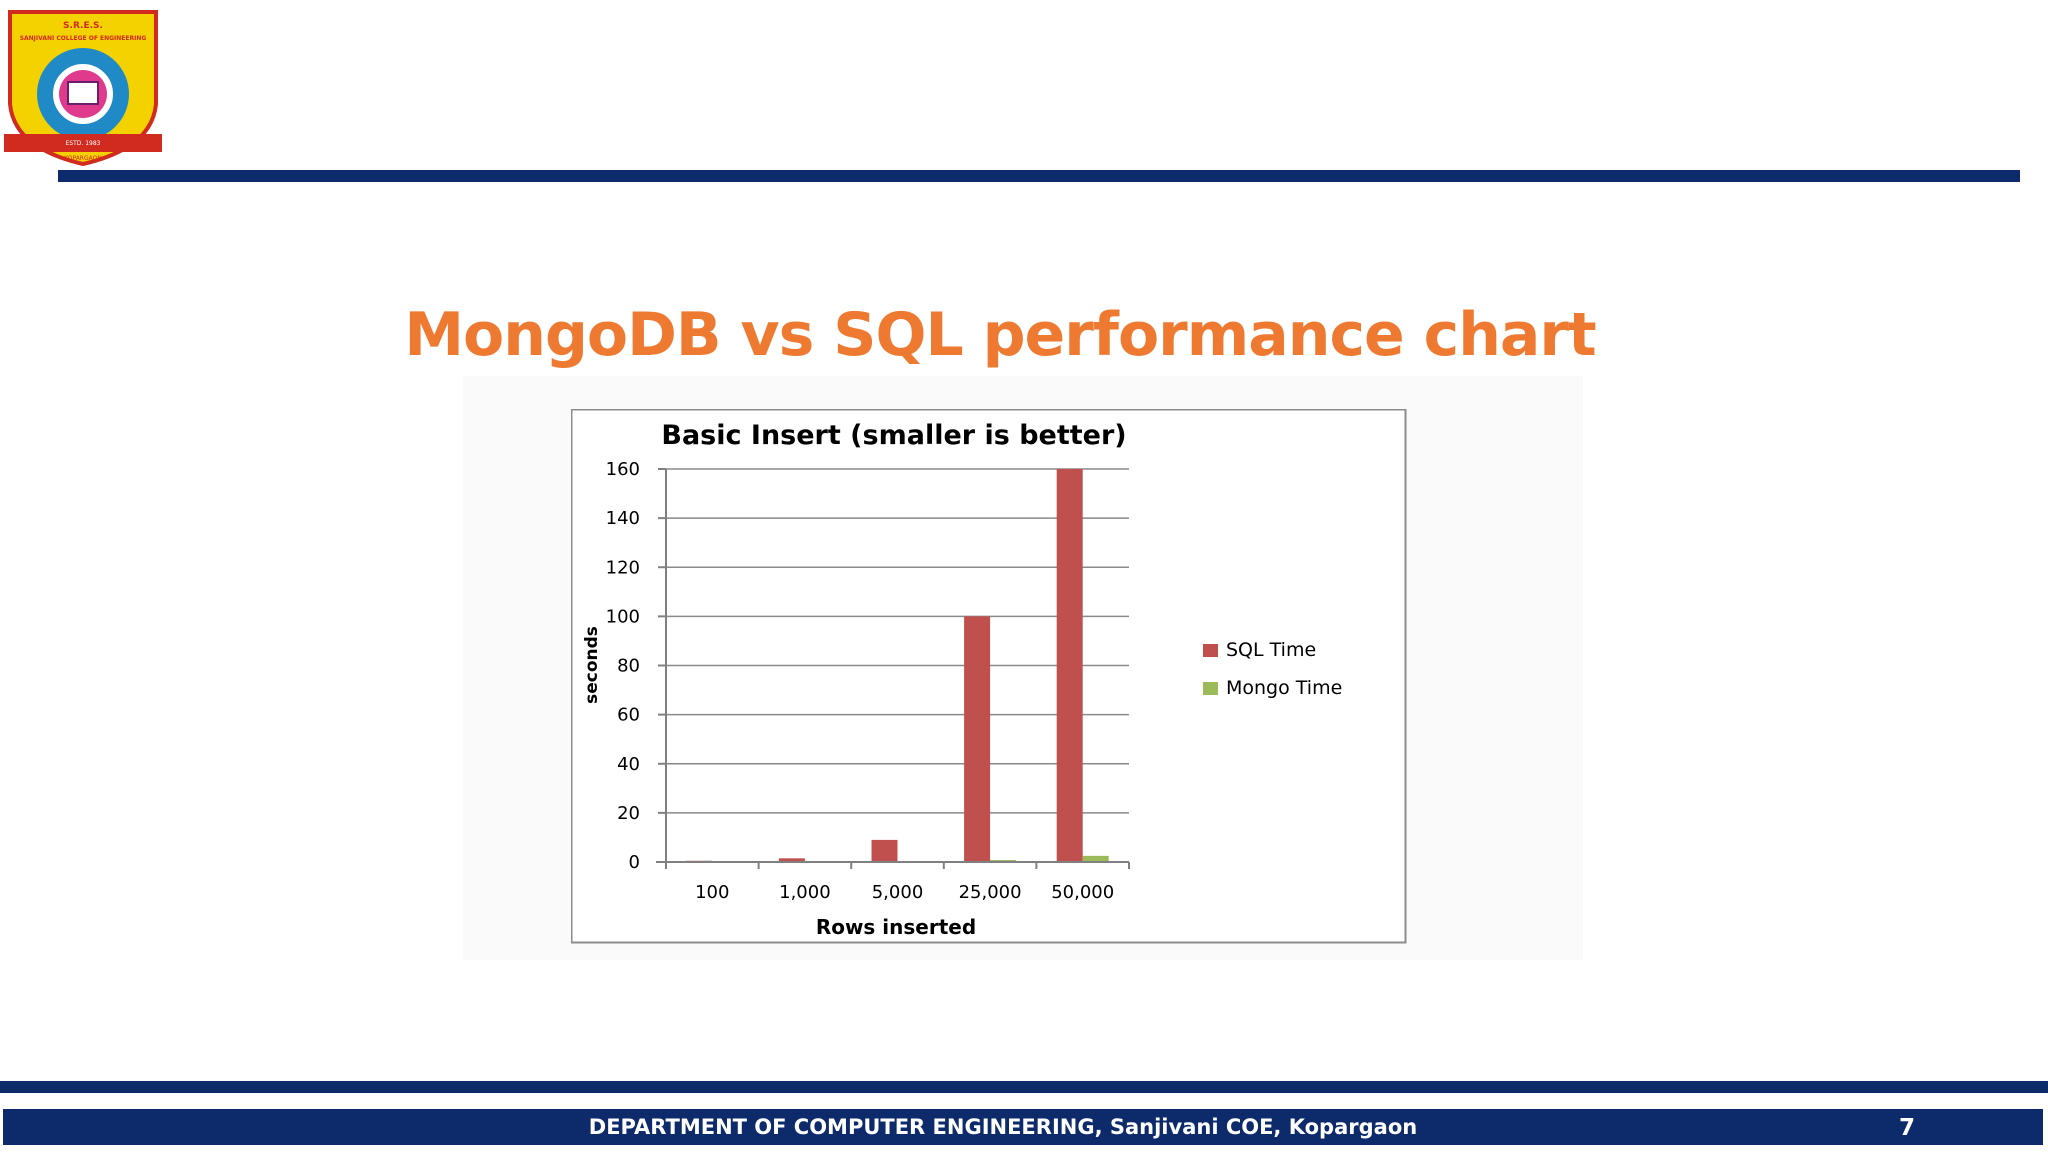  Describe the element at coordinates (1906, 1128) in the screenshot. I see `page-number: 7` at that location.